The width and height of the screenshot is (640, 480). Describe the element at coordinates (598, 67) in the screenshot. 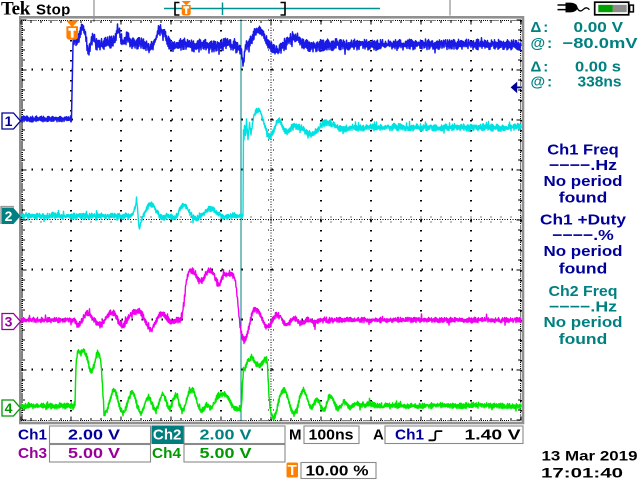

I see `svg-text: 0.00 s` at that location.